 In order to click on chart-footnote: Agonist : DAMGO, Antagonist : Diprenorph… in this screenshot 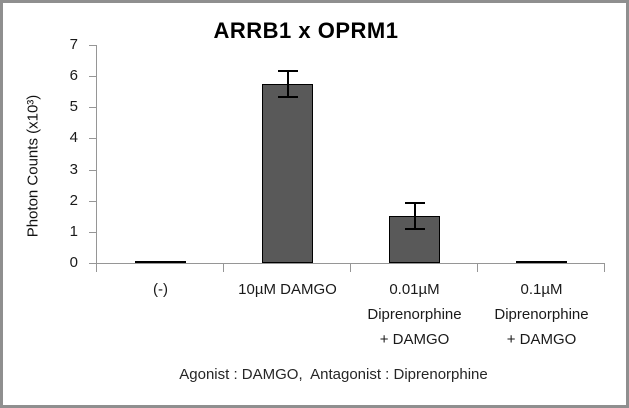, I will do `click(333, 374)`.